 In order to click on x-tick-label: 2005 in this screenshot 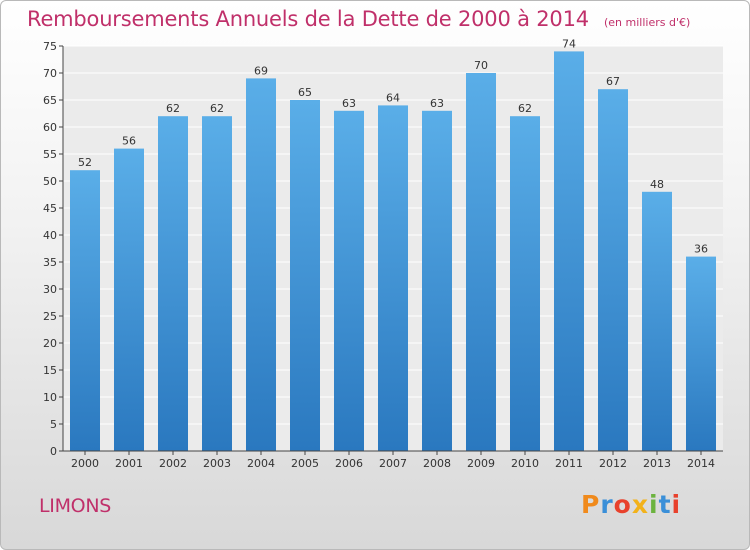, I will do `click(305, 463)`.